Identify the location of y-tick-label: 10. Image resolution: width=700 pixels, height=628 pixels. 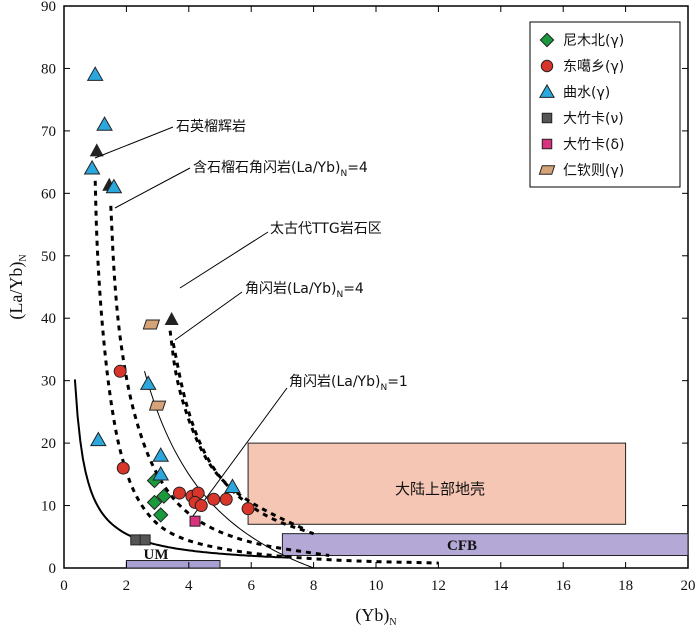
(48, 507).